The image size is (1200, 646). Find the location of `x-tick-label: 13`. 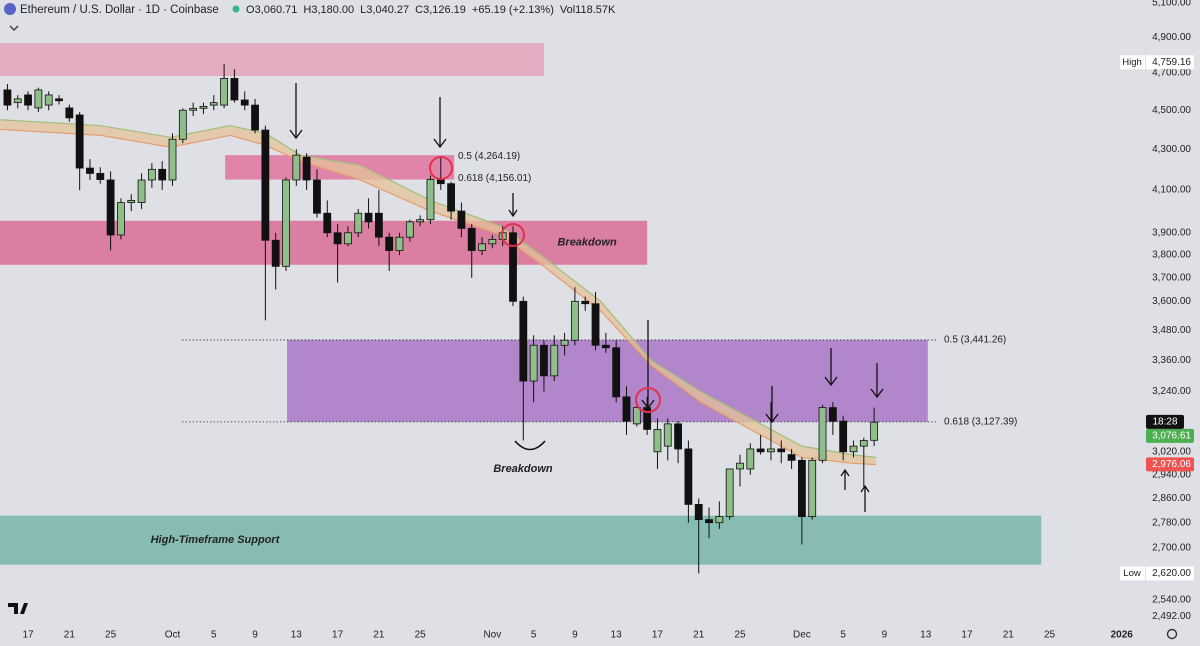

x-tick-label: 13 is located at coordinates (926, 635).